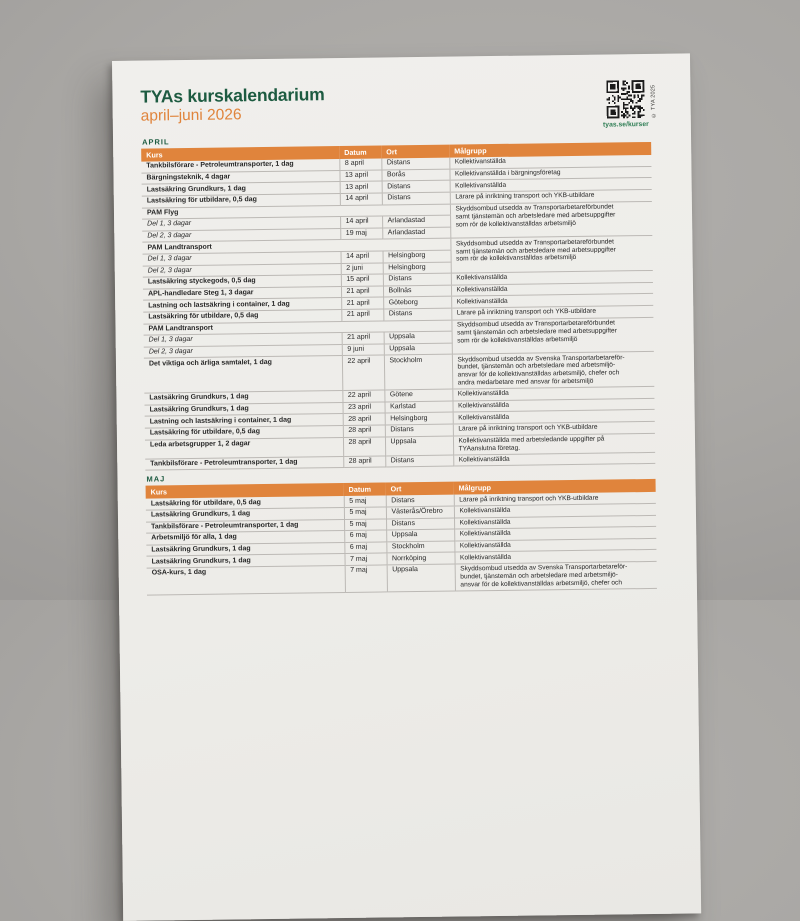 The image size is (800, 921). What do you see at coordinates (420, 512) in the screenshot?
I see `cell-ort: Västerås/Örebro` at bounding box center [420, 512].